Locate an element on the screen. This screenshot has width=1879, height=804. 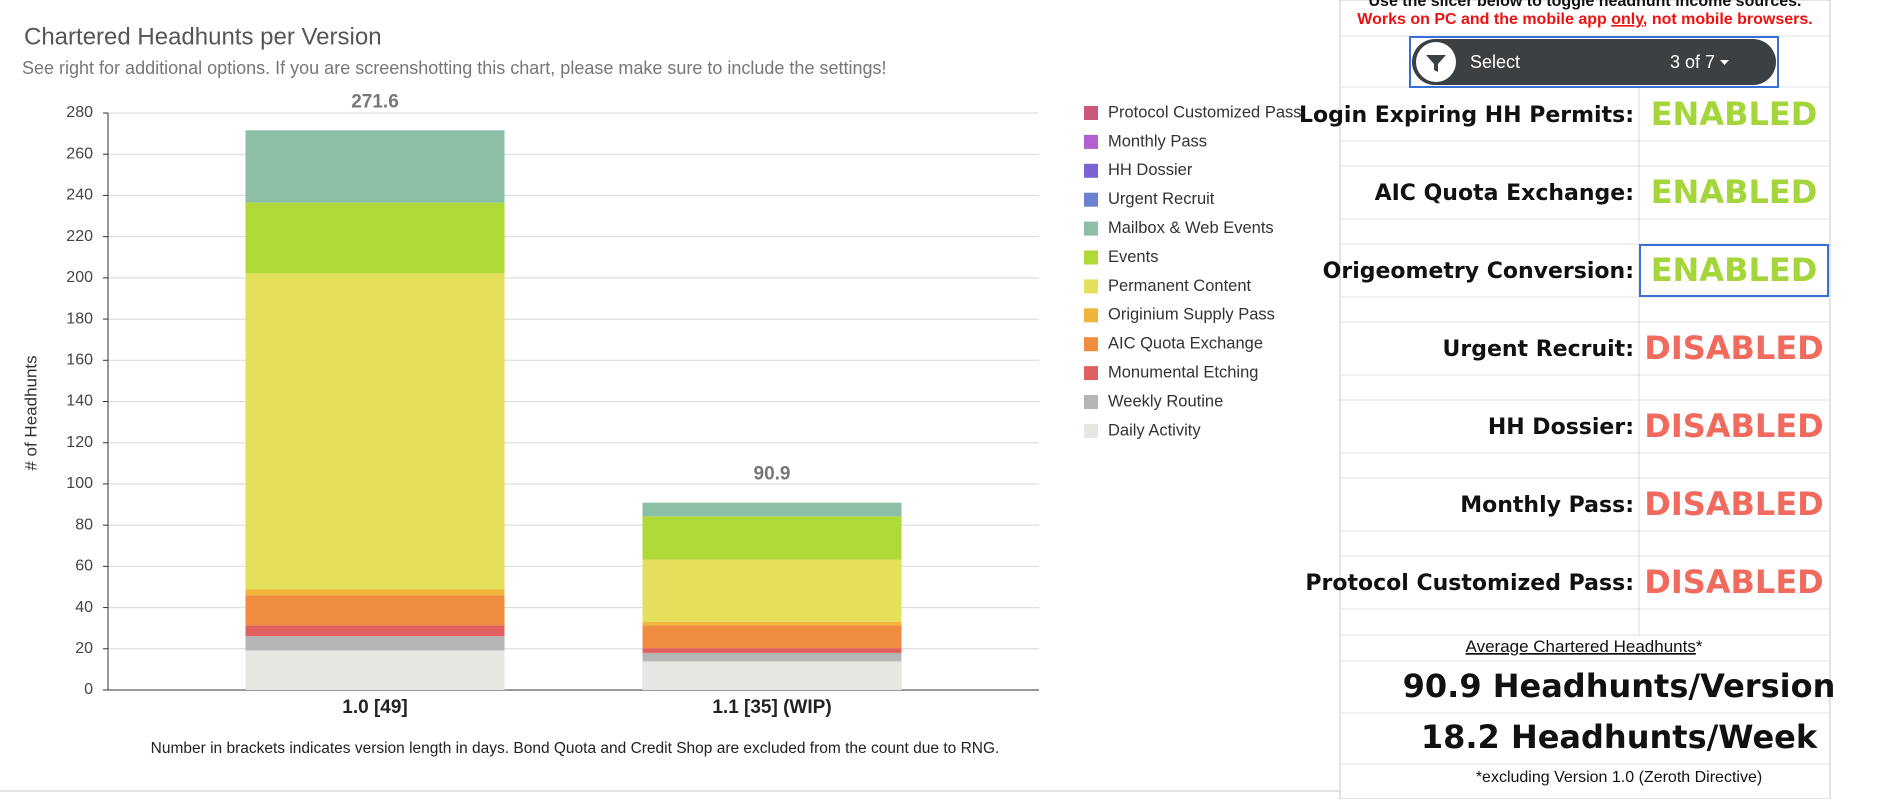
setting-label: AIC Quota Exchange: is located at coordinates (1504, 193).